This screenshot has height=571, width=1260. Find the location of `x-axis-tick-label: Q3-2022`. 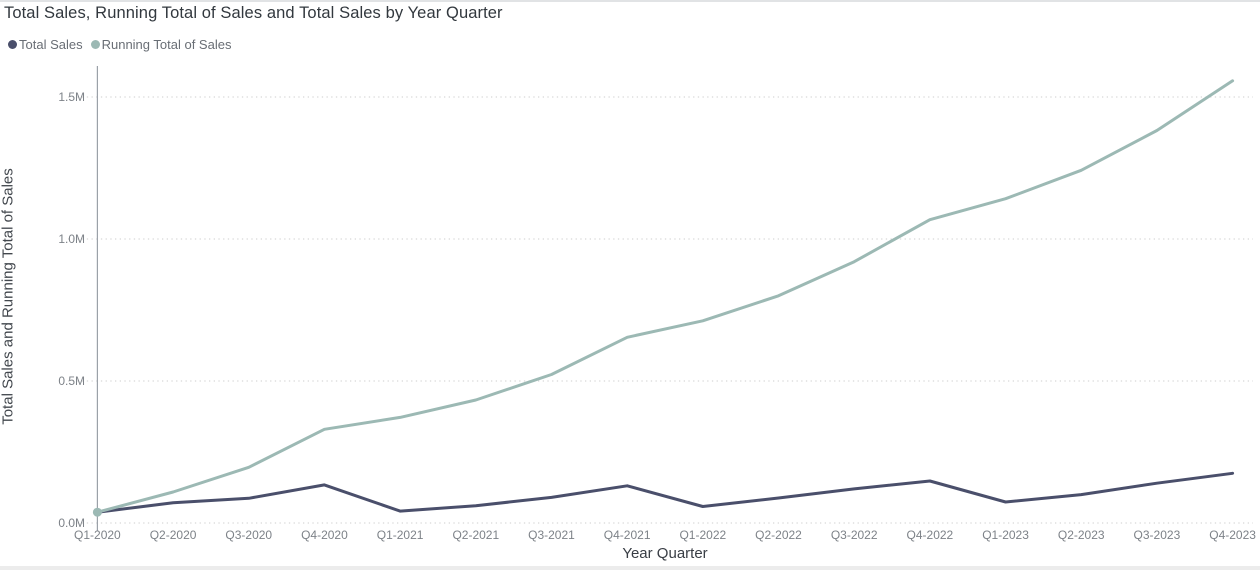

x-axis-tick-label: Q3-2022 is located at coordinates (854, 535).